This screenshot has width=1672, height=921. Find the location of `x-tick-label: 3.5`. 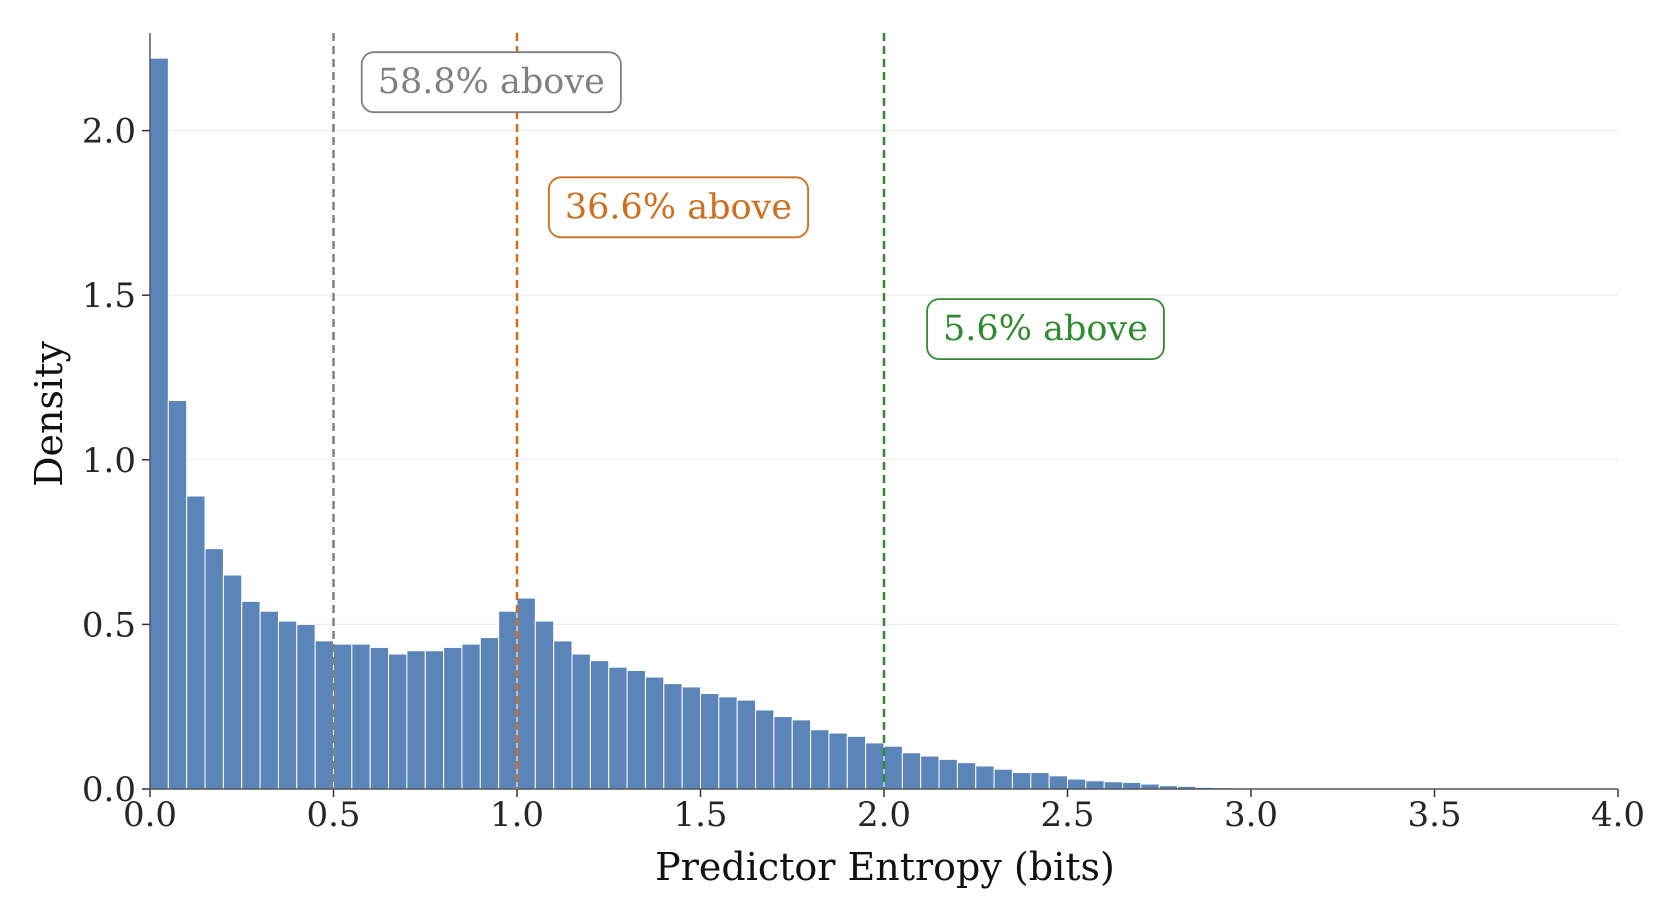

x-tick-label: 3.5 is located at coordinates (1434, 815).